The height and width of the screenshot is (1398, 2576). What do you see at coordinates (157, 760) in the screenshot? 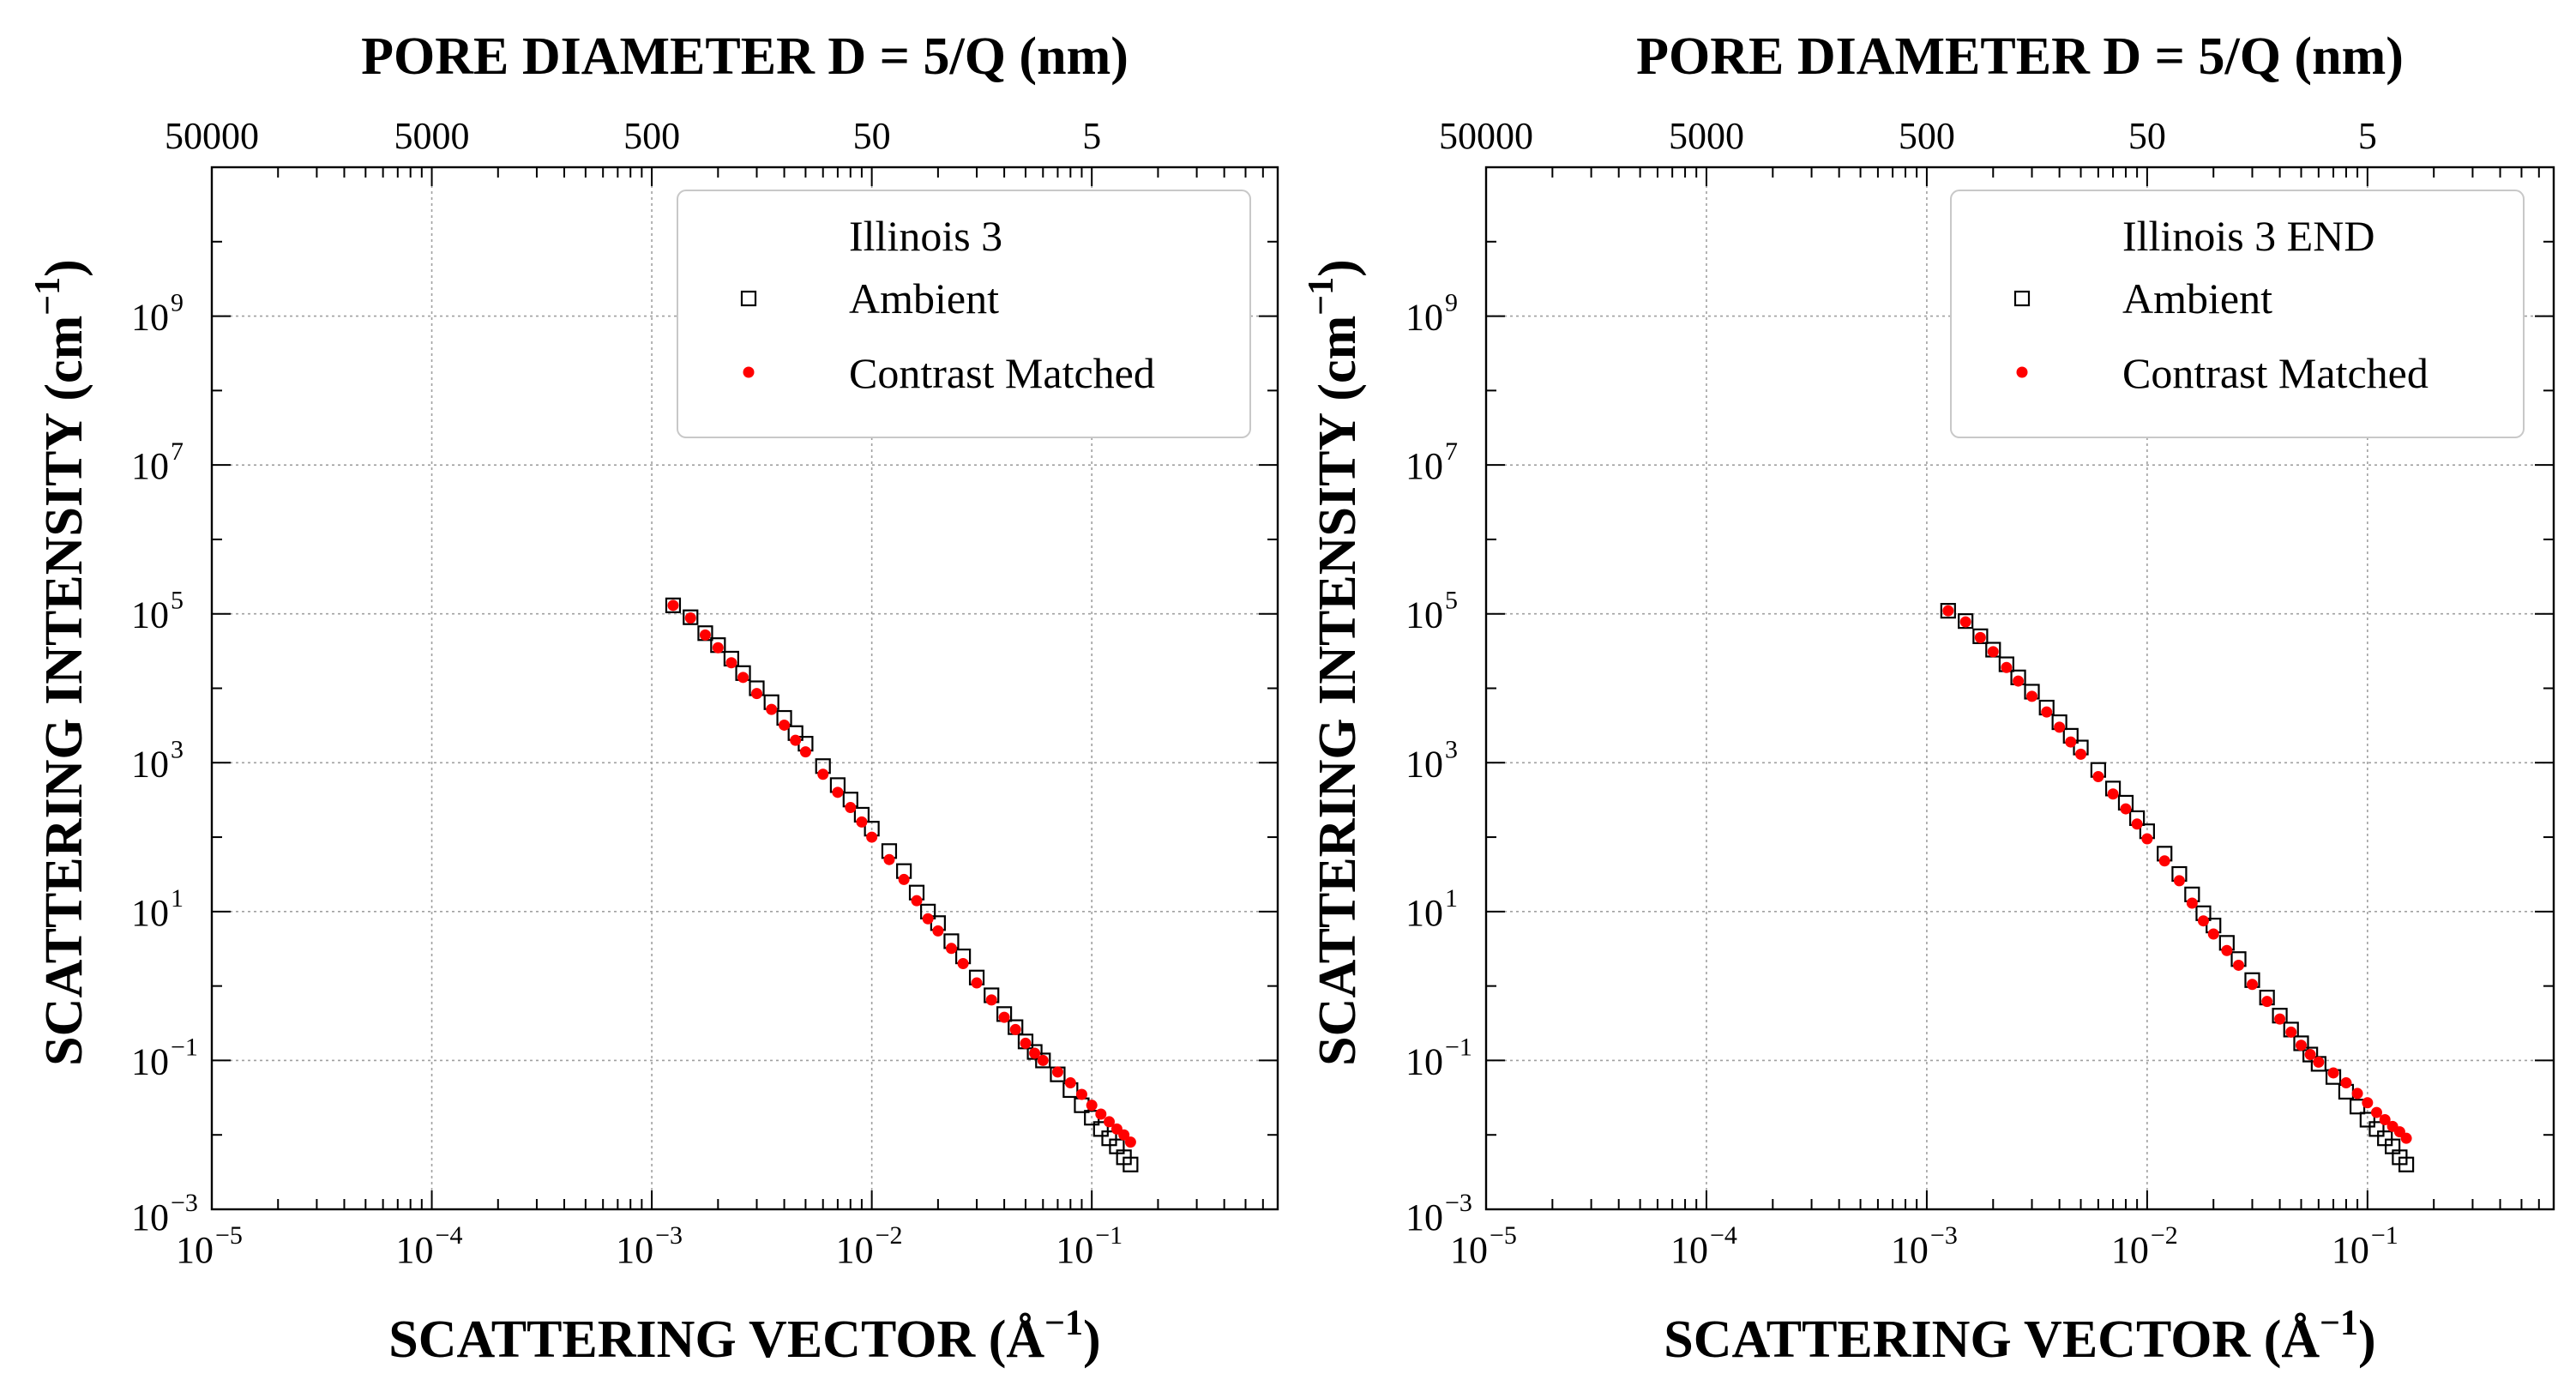
I see `y-tick-label: 10 3` at bounding box center [157, 760].